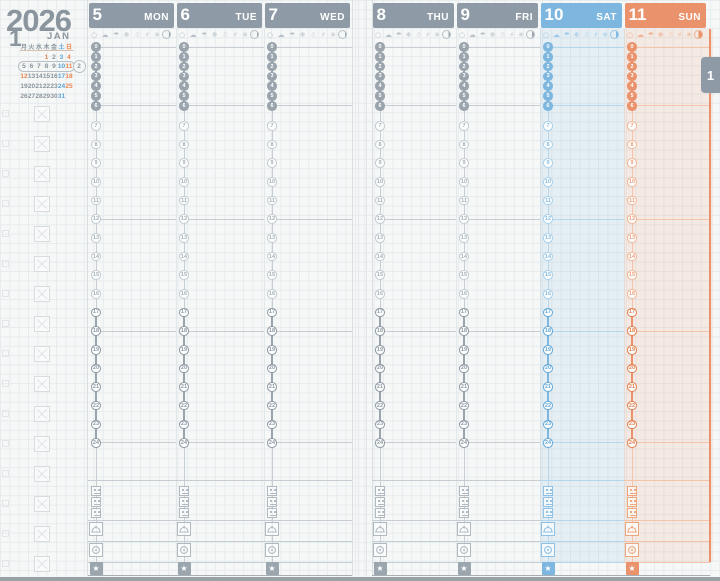  Describe the element at coordinates (413, 15) in the screenshot. I see `day-header: 8 THU` at that location.